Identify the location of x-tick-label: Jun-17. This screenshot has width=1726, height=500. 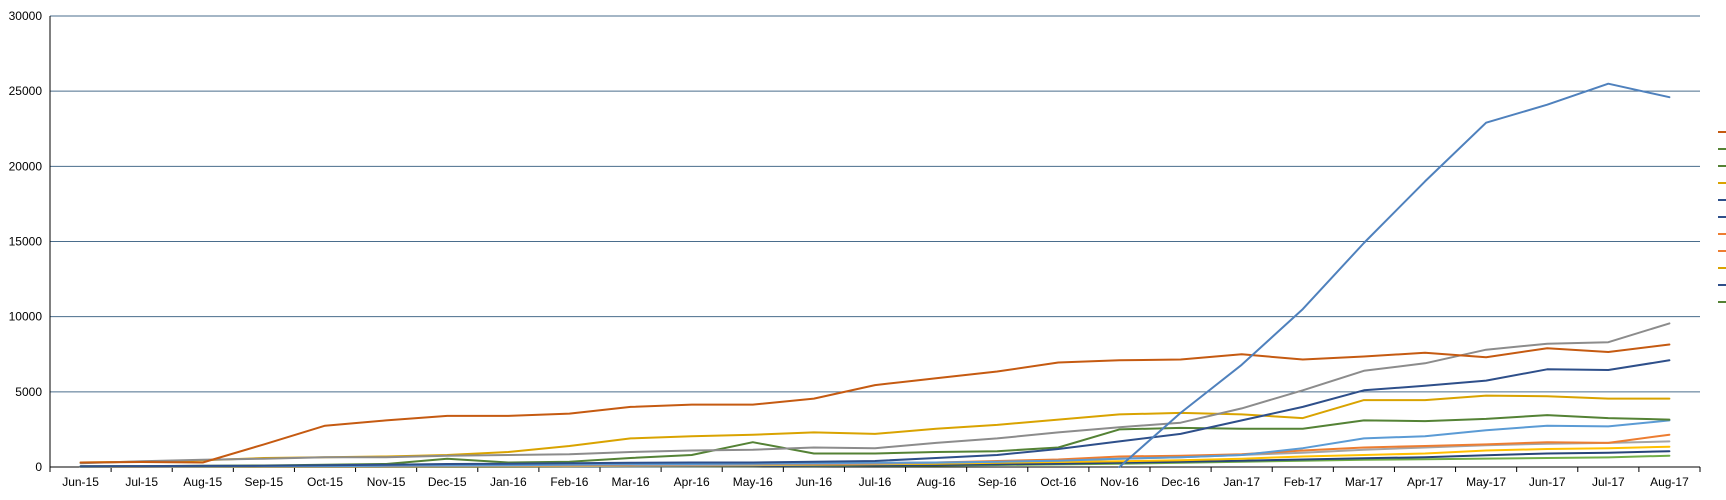
(1547, 482).